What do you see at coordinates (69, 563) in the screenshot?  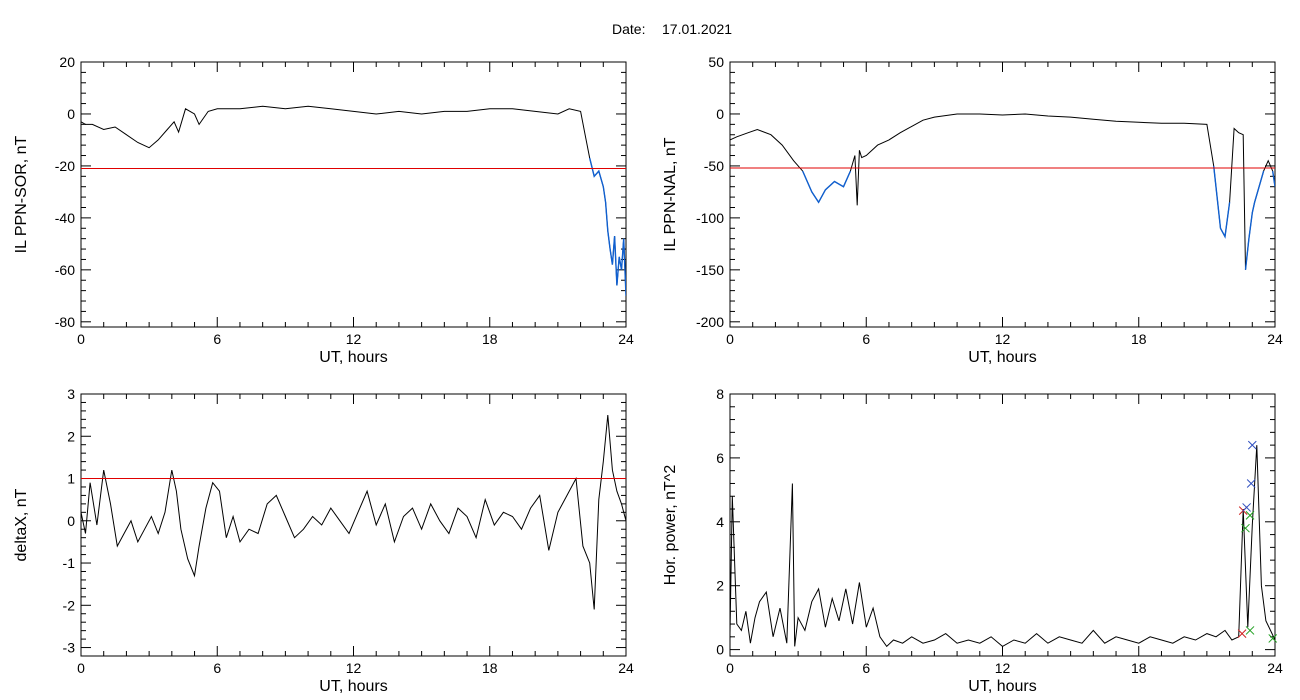 I see `y-tick-label: -1` at bounding box center [69, 563].